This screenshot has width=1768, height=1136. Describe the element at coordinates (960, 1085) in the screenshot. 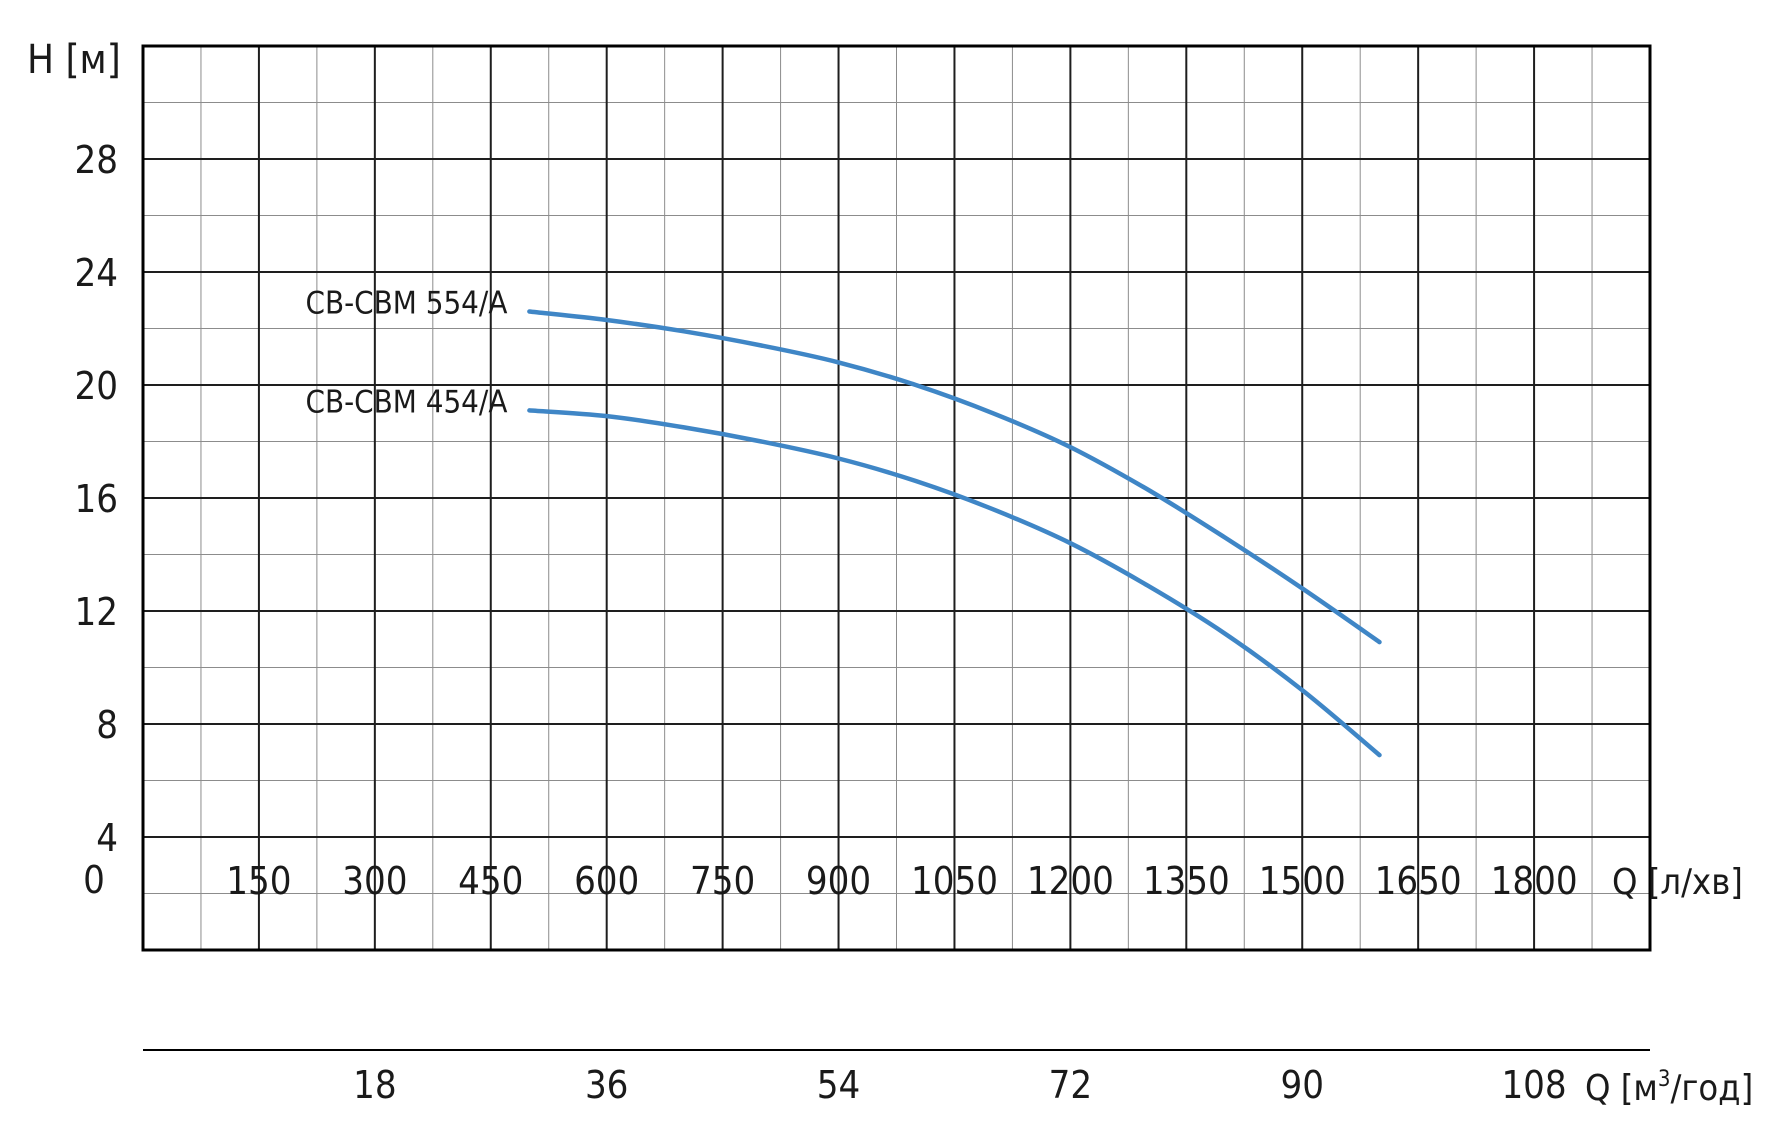

I see `secondary-x-axis-ticks: 18 36 54 72 90 108` at that location.